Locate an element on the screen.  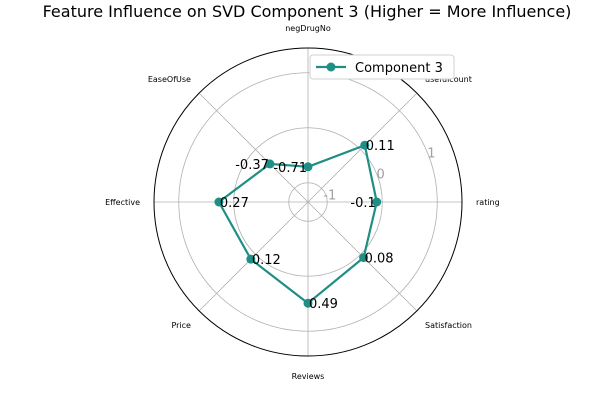
data-labels: -0.1 0.11 -0.71 -0.37 0.27 0.12 0.49 0.08 is located at coordinates (307, 225).